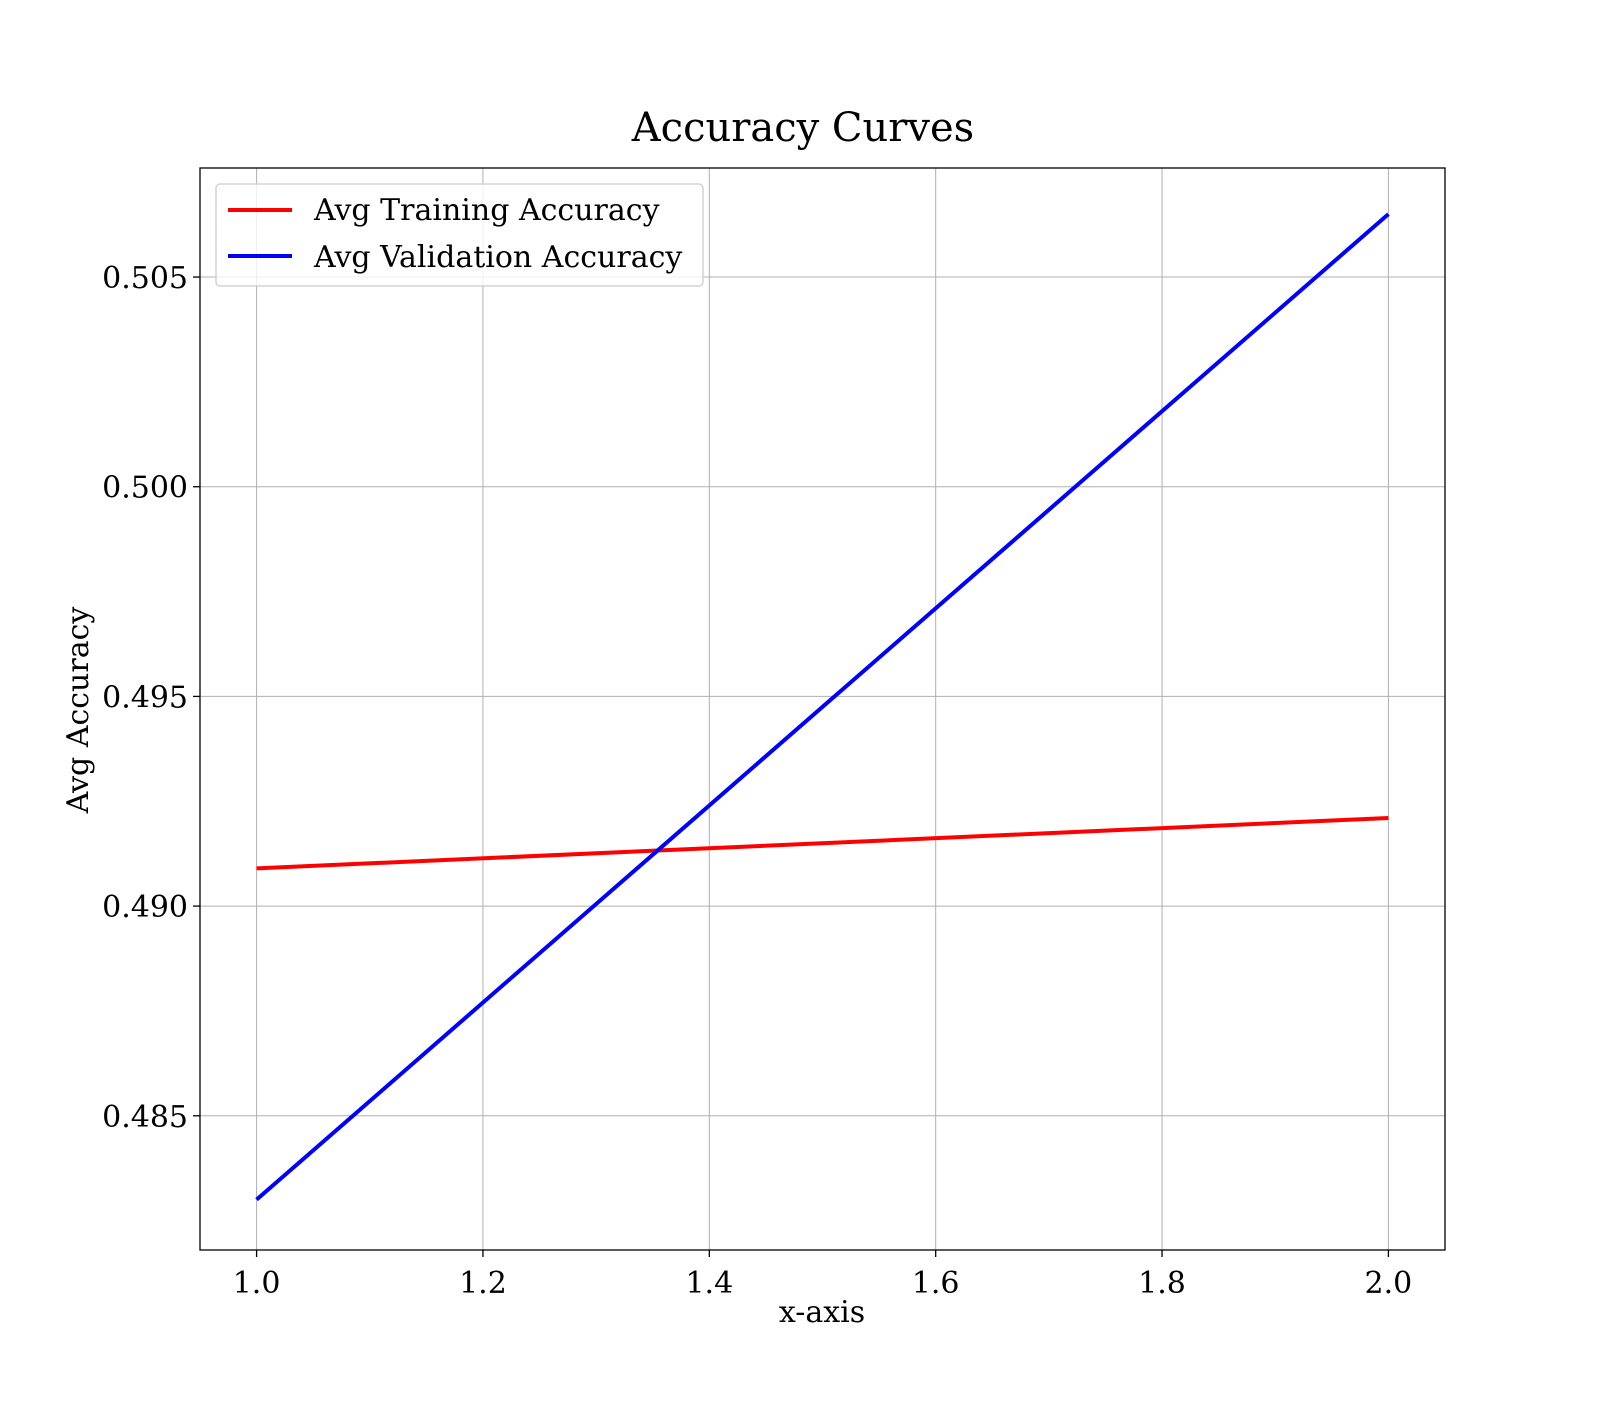  What do you see at coordinates (257, 1283) in the screenshot?
I see `x-tick-label: 1.0` at bounding box center [257, 1283].